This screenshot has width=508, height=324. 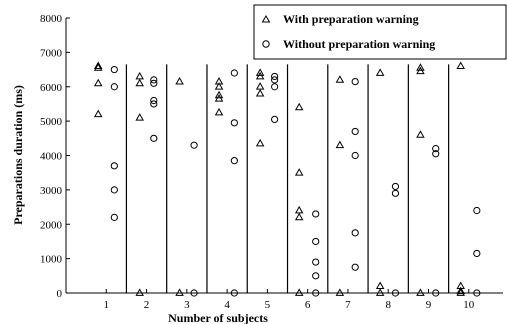 What do you see at coordinates (18, 155) in the screenshot?
I see `y-axis-title: Preparations duration (ms)` at bounding box center [18, 155].